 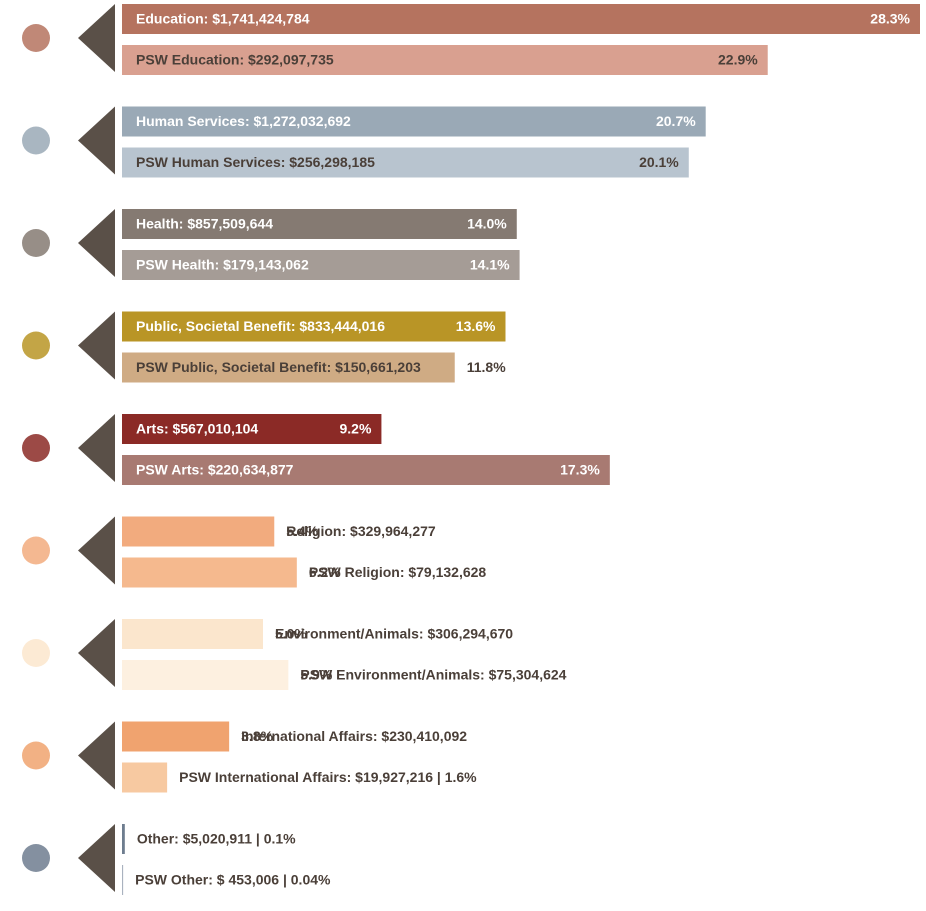 I want to click on percent-label: 9.2%, so click(x=355, y=429).